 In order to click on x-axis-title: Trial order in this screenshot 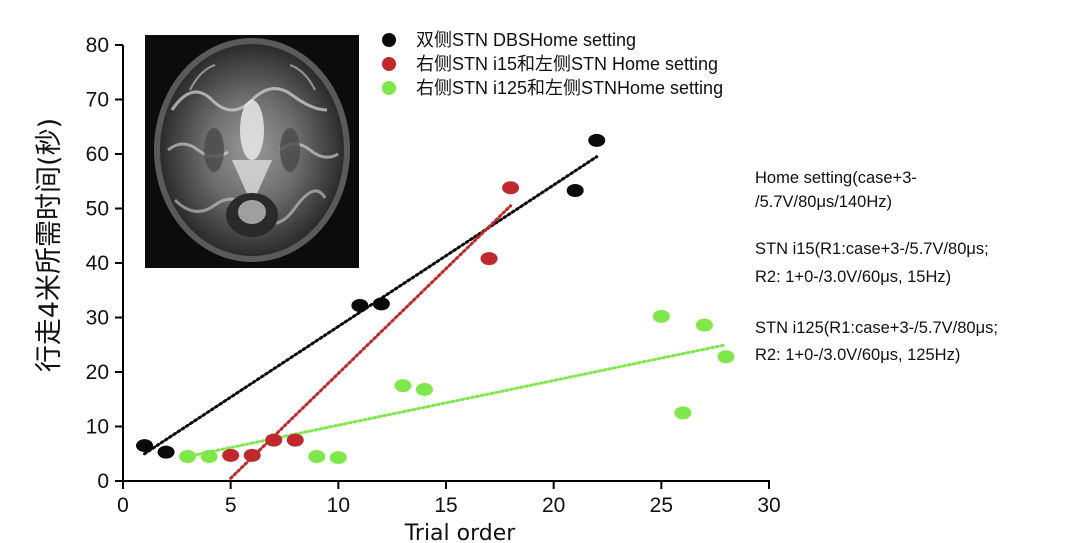, I will do `click(460, 532)`.